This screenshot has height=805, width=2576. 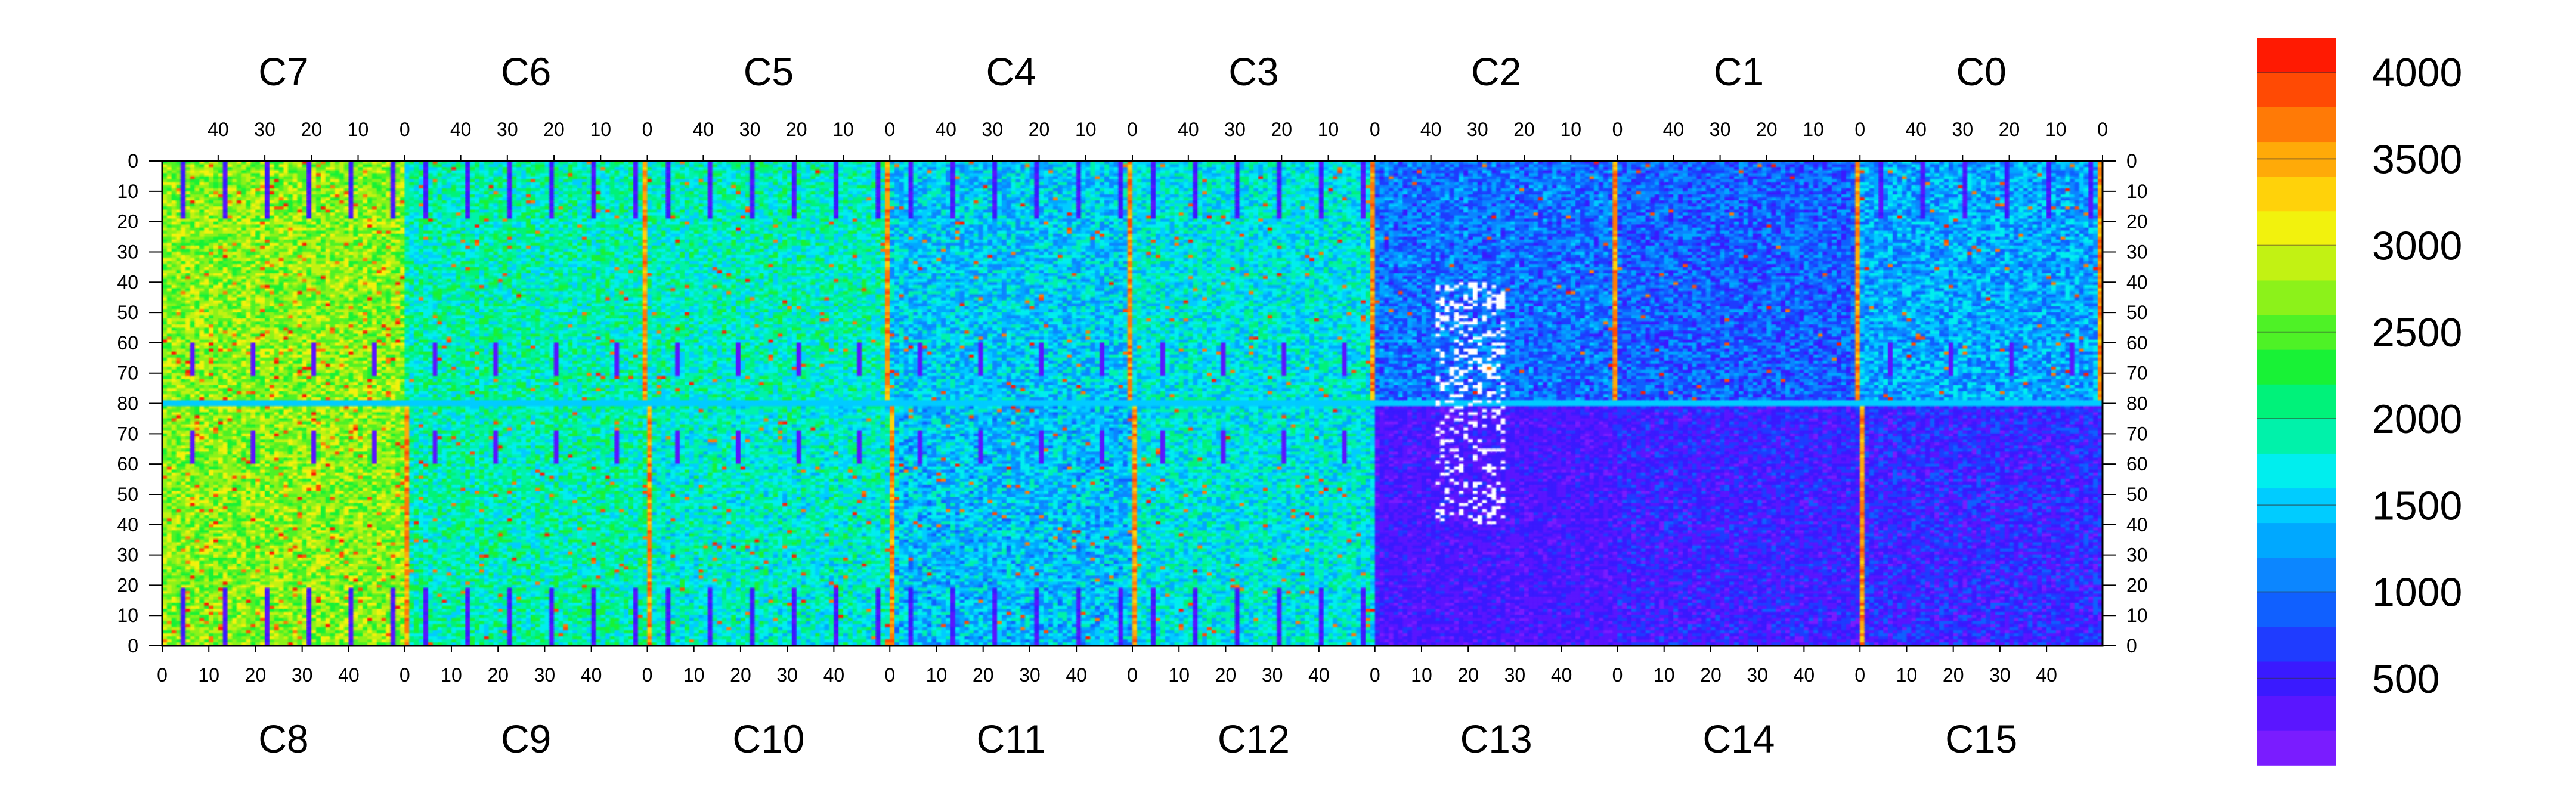 I want to click on top-chip-label: C6, so click(x=526, y=71).